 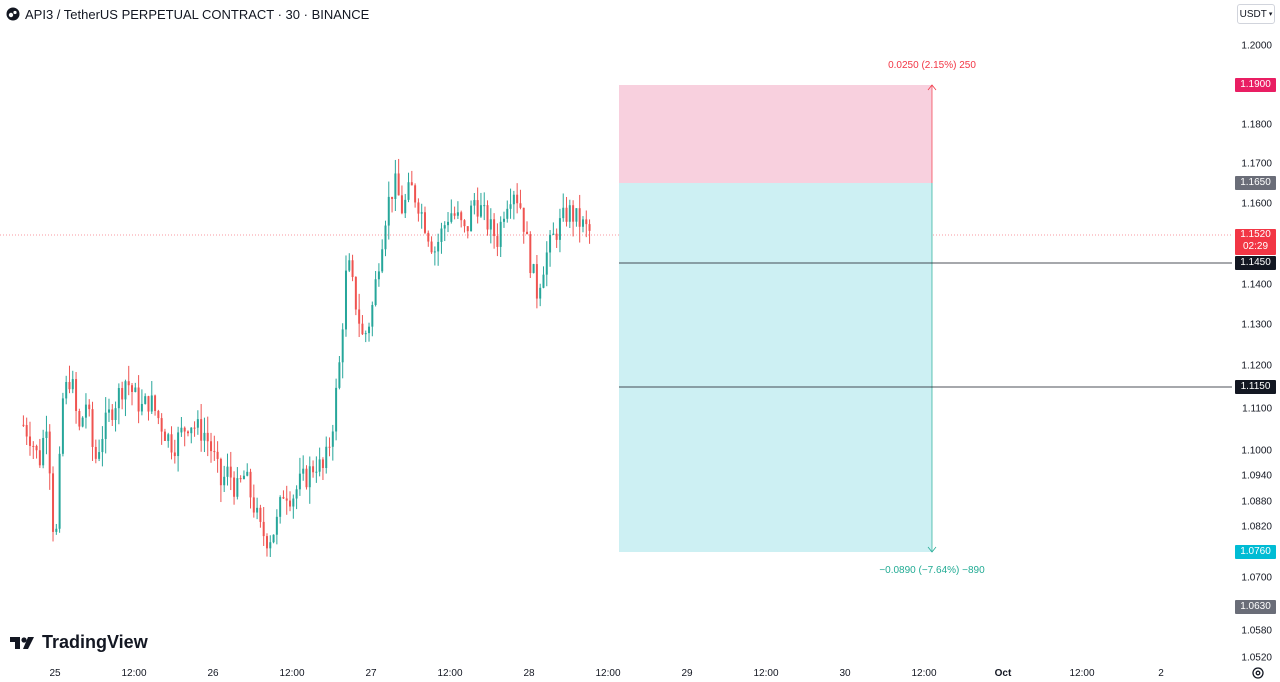 I want to click on up-arrow-icon, so click(x=932, y=87).